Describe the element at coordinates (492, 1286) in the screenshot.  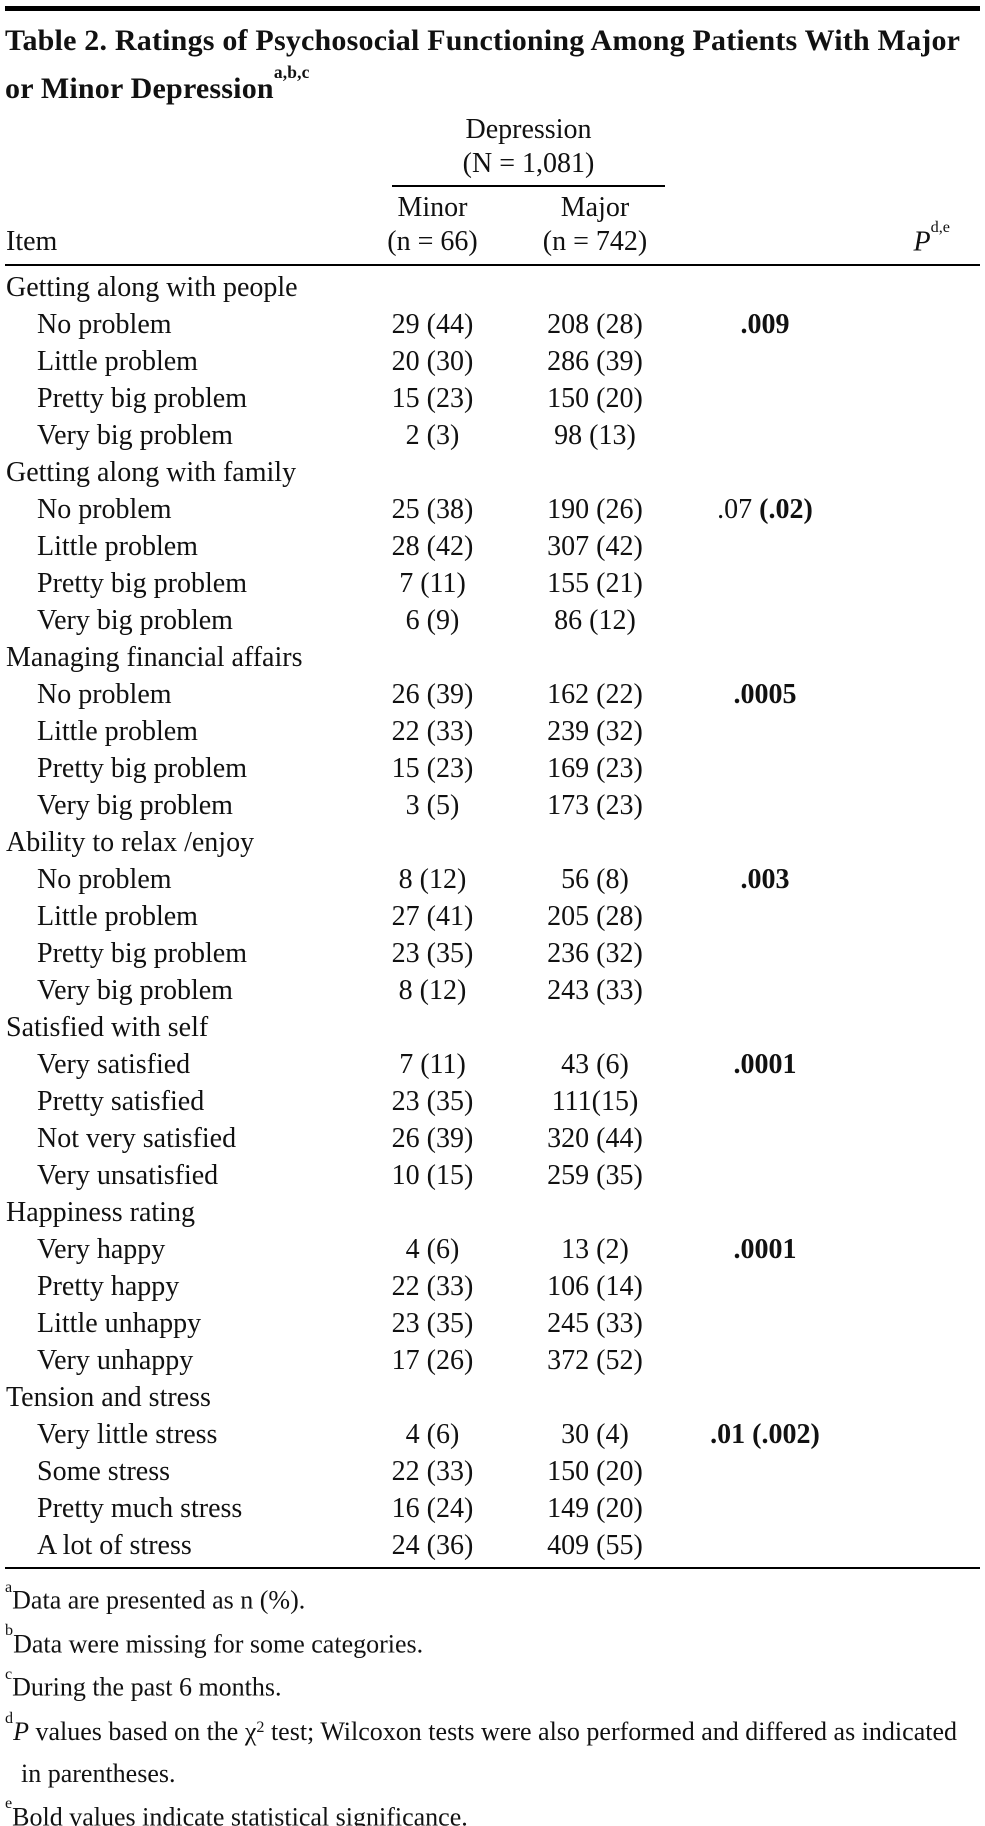
I see `table-row: Pretty happy 22 (33) 106 (14)` at that location.